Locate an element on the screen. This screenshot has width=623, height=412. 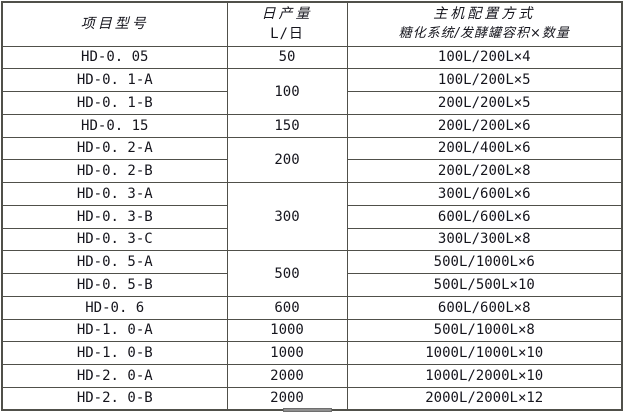
col-header-model: 项目型号 is located at coordinates (114, 24).